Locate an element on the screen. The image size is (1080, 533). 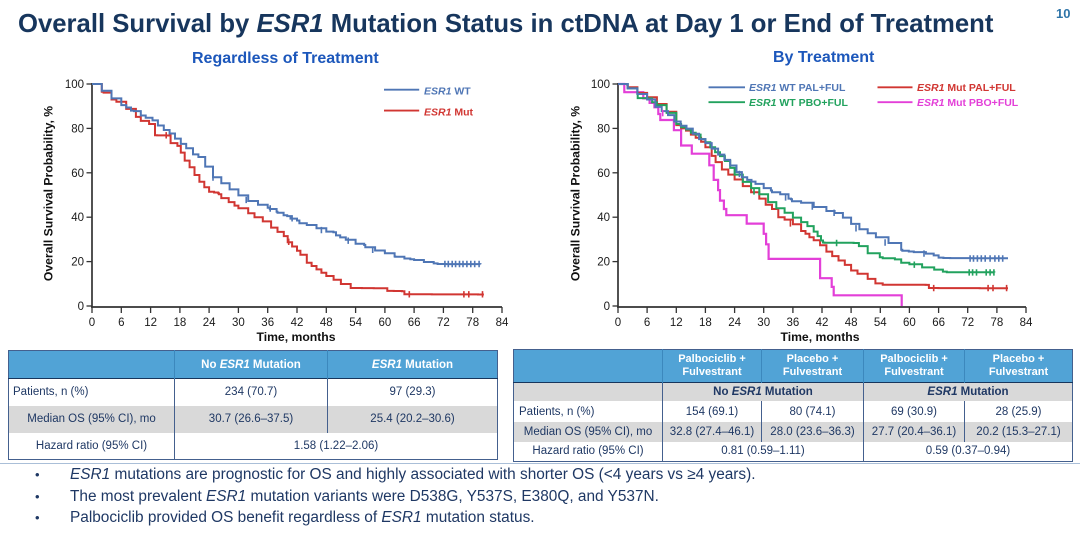
svg-text: ESR1 WT PAL+FUL is located at coordinates (797, 88).